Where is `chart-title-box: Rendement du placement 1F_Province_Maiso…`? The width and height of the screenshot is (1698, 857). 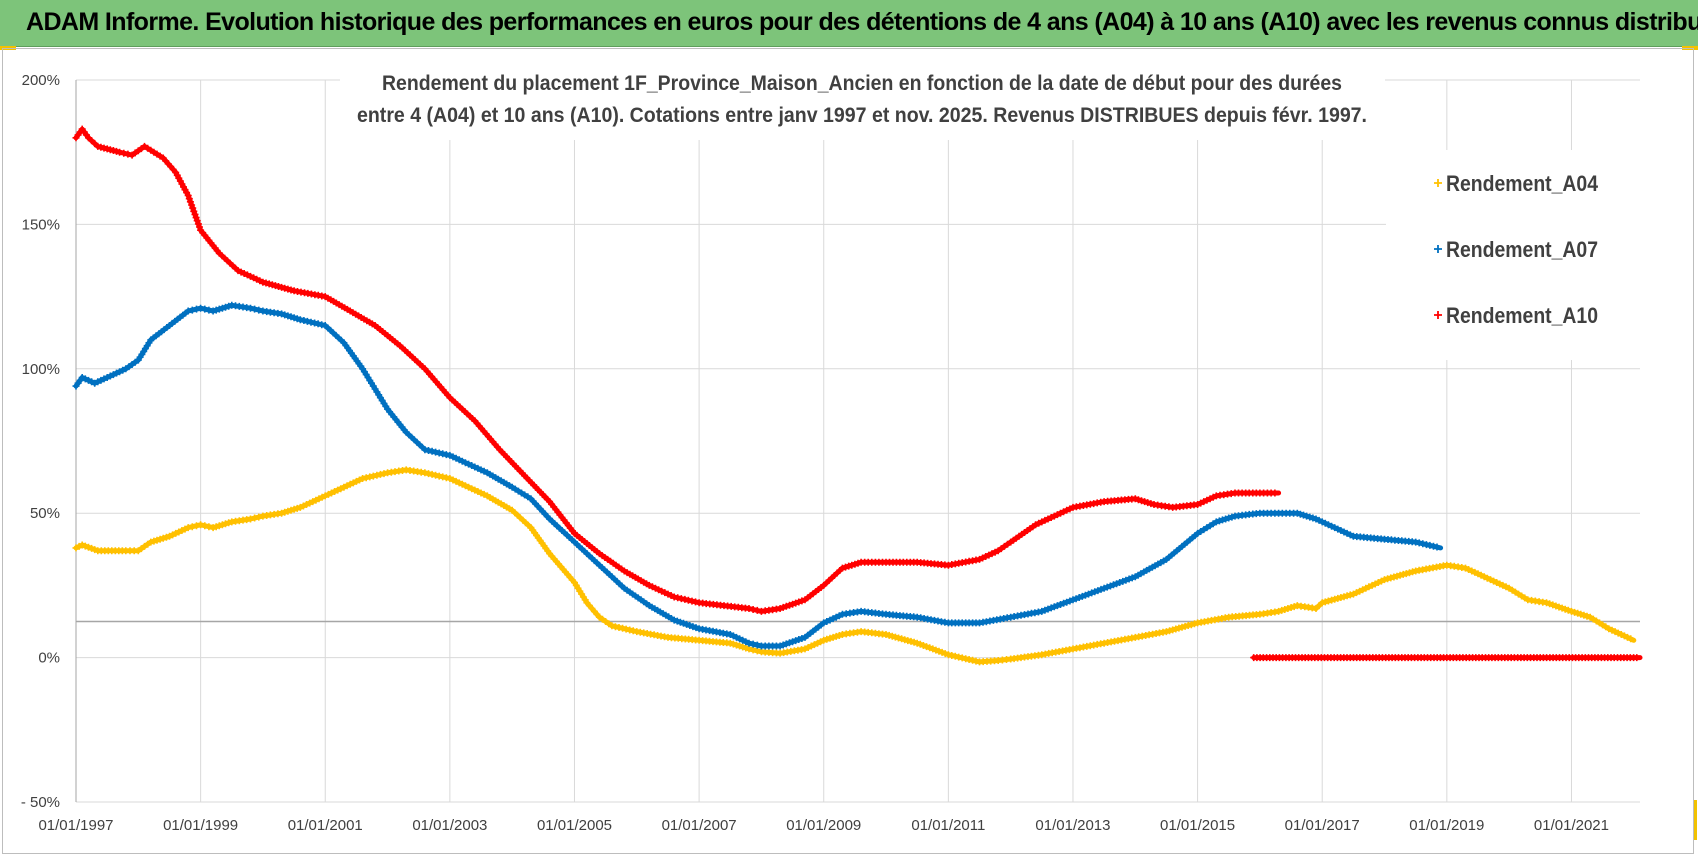
chart-title-box: Rendement du placement 1F_Province_Maiso… is located at coordinates (862, 101).